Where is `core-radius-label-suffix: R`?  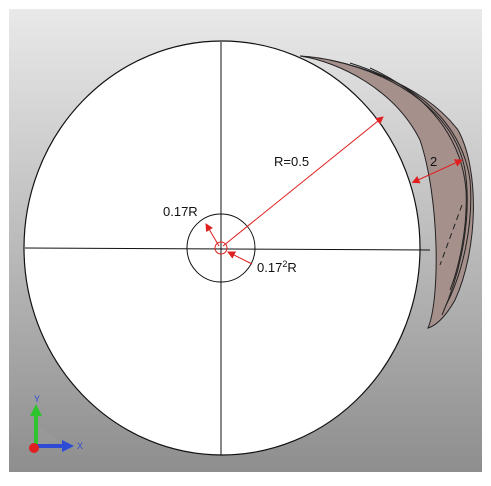
core-radius-label-suffix: R is located at coordinates (291, 267).